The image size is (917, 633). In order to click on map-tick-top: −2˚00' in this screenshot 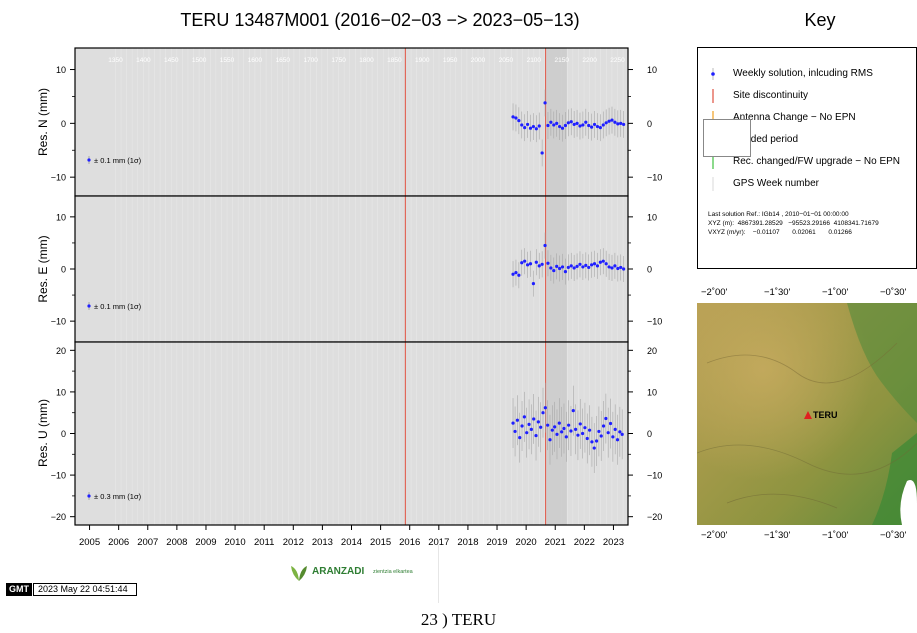, I will do `click(714, 292)`.